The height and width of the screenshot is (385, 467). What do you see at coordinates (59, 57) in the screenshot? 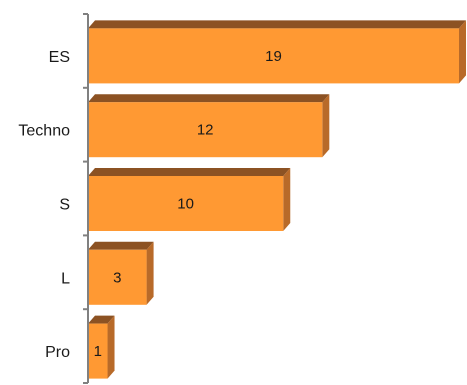
I see `category-label: ES` at bounding box center [59, 57].